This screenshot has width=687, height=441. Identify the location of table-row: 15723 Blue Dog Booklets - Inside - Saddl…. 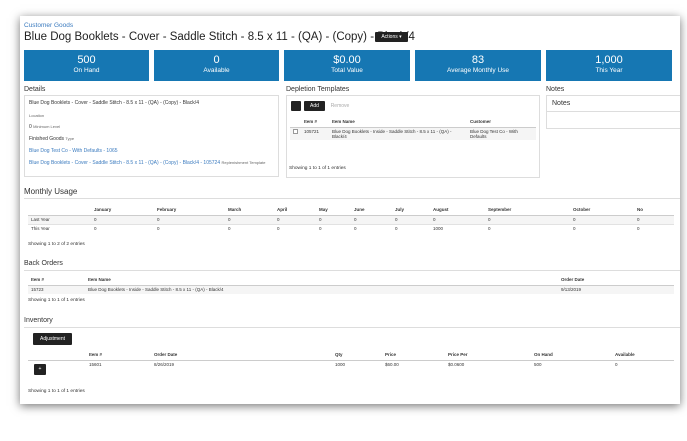
(351, 289).